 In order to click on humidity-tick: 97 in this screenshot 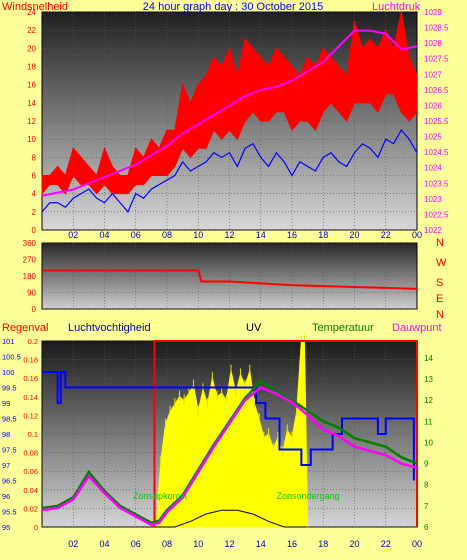, I will do `click(6, 465)`.